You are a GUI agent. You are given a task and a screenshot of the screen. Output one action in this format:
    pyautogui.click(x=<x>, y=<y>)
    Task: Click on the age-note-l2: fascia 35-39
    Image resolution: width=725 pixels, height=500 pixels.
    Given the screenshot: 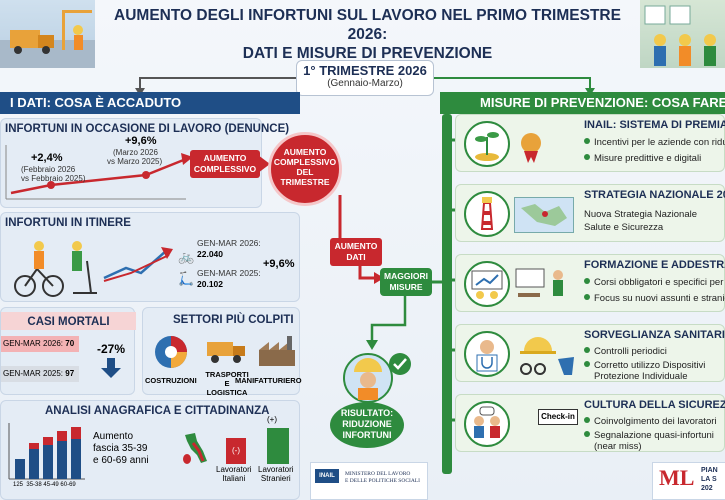 What is the action you would take?
    pyautogui.click(x=120, y=448)
    